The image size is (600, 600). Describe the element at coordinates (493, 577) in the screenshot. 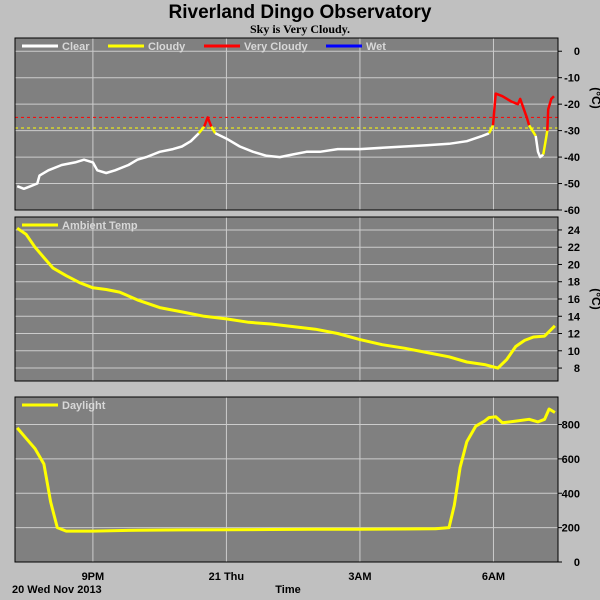

I see `x-tick-label: 6AM` at that location.